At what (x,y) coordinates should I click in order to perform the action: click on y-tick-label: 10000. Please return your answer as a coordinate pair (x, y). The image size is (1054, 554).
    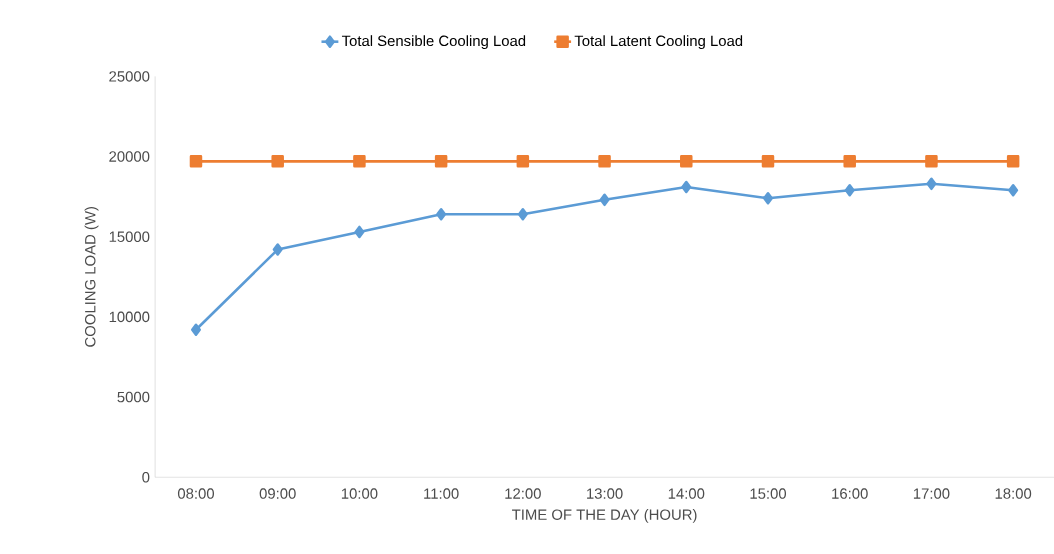
    Looking at the image, I should click on (129, 317).